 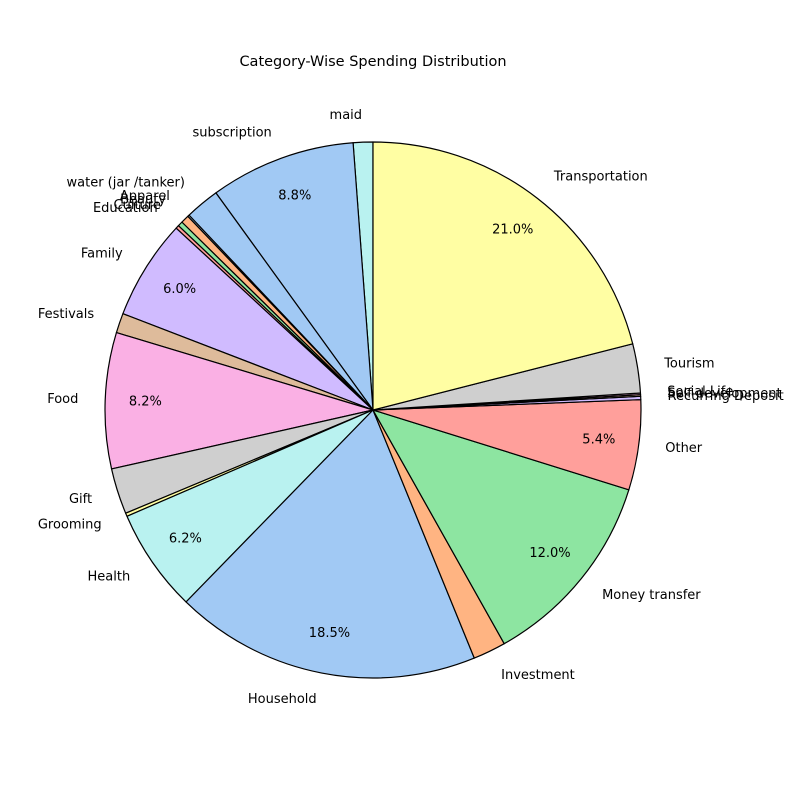 I want to click on slice-label-household: Household, so click(x=282, y=699).